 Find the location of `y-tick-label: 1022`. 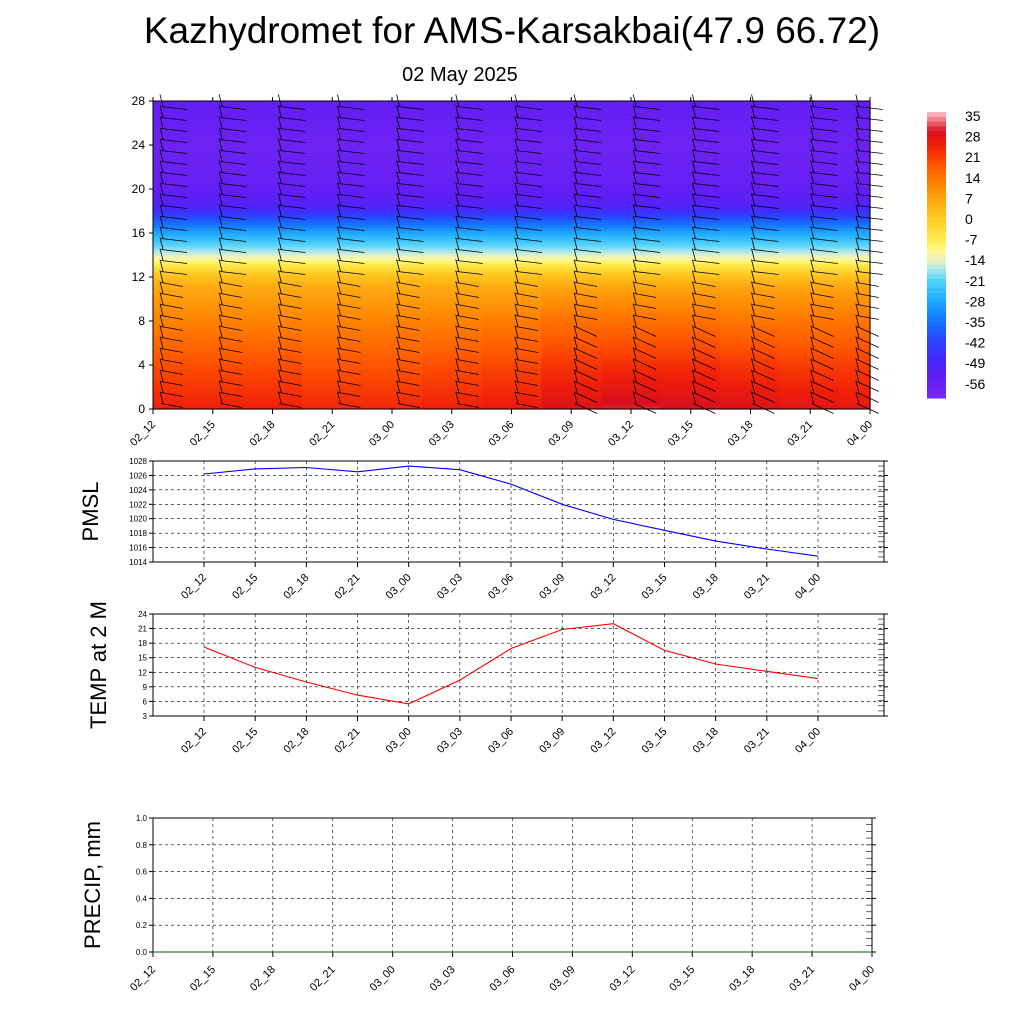

y-tick-label: 1022 is located at coordinates (138, 504).